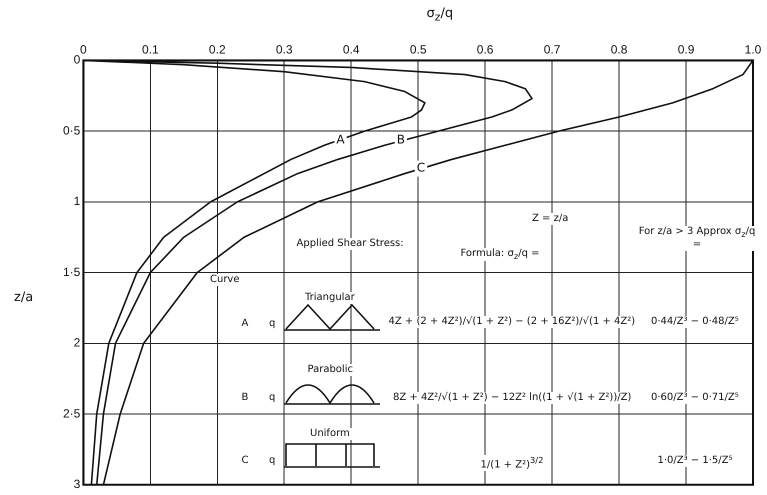 The height and width of the screenshot is (495, 767). Describe the element at coordinates (500, 254) in the screenshot. I see `annotation: Formula: σ$_{z}$/q =` at that location.